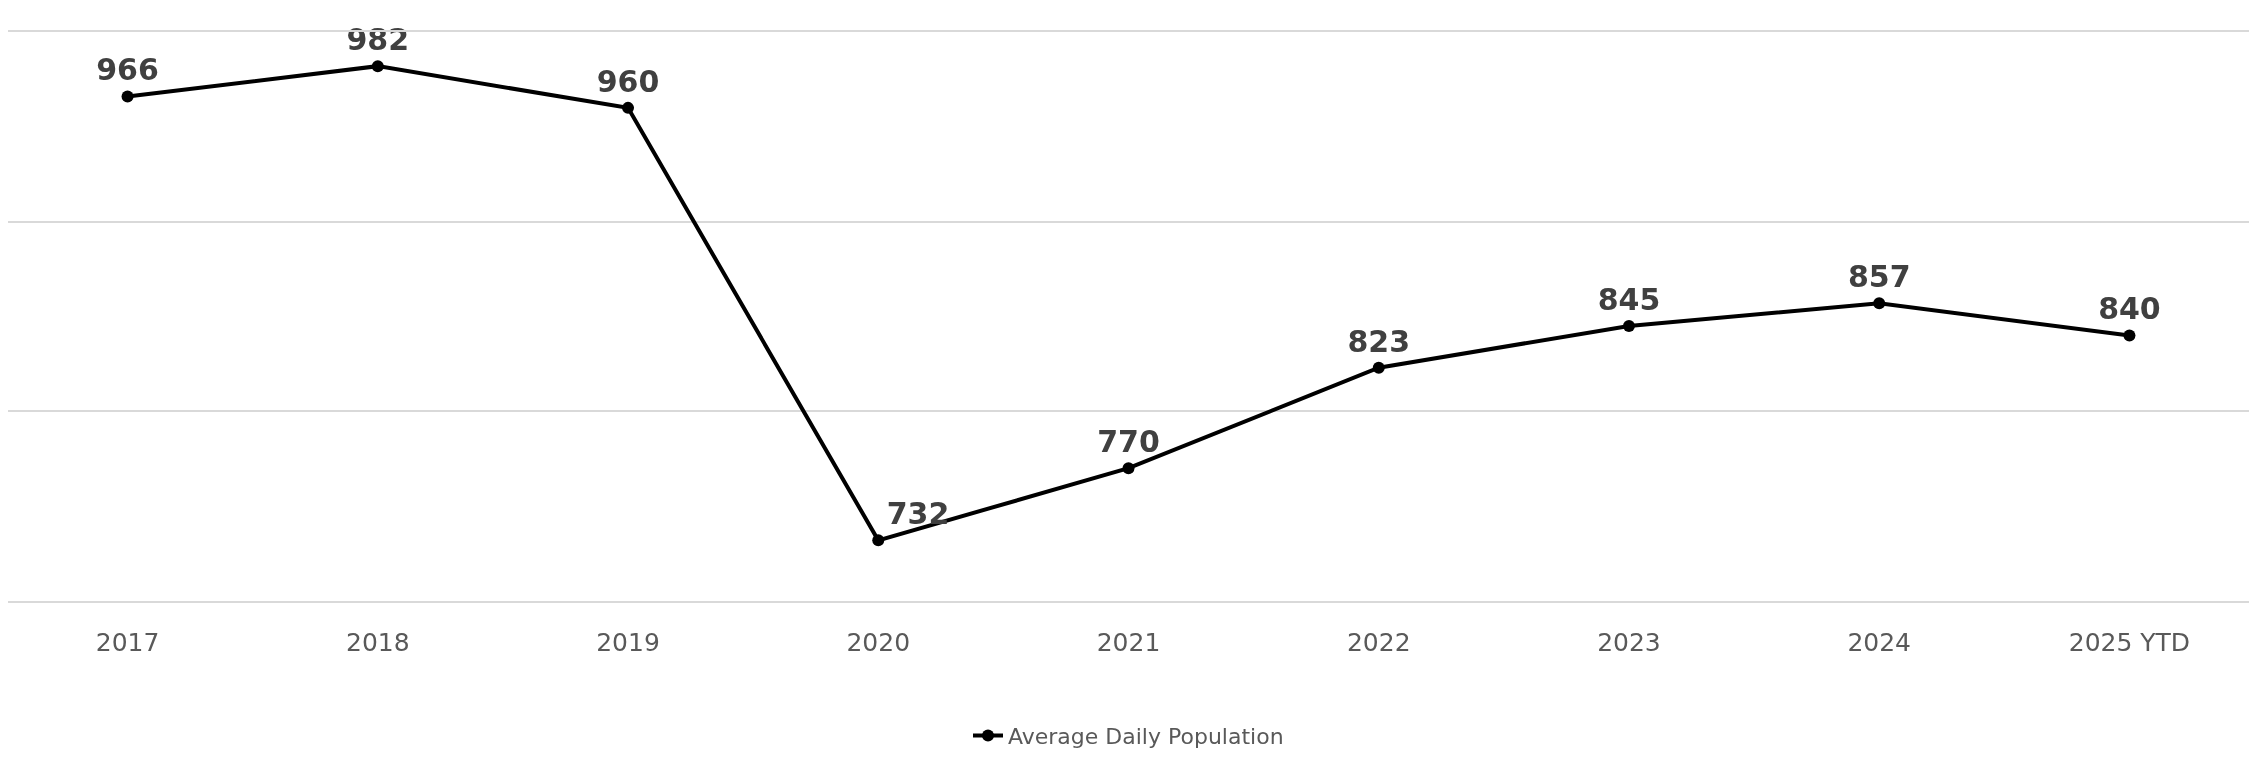  Describe the element at coordinates (878, 642) in the screenshot. I see `x-tick-label: 2020` at that location.